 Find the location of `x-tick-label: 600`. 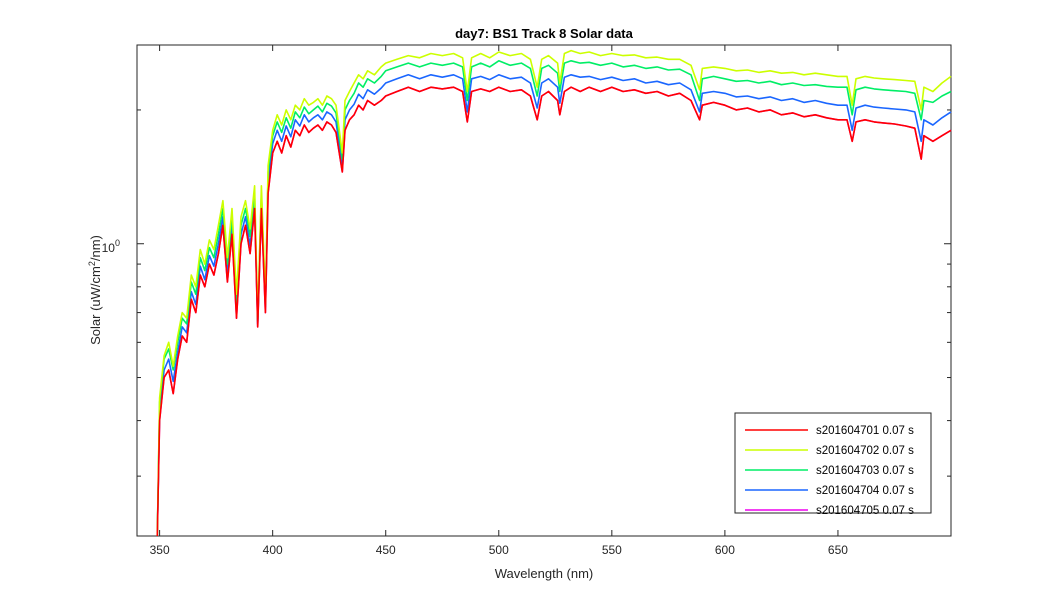

x-tick-label: 600 is located at coordinates (725, 550).